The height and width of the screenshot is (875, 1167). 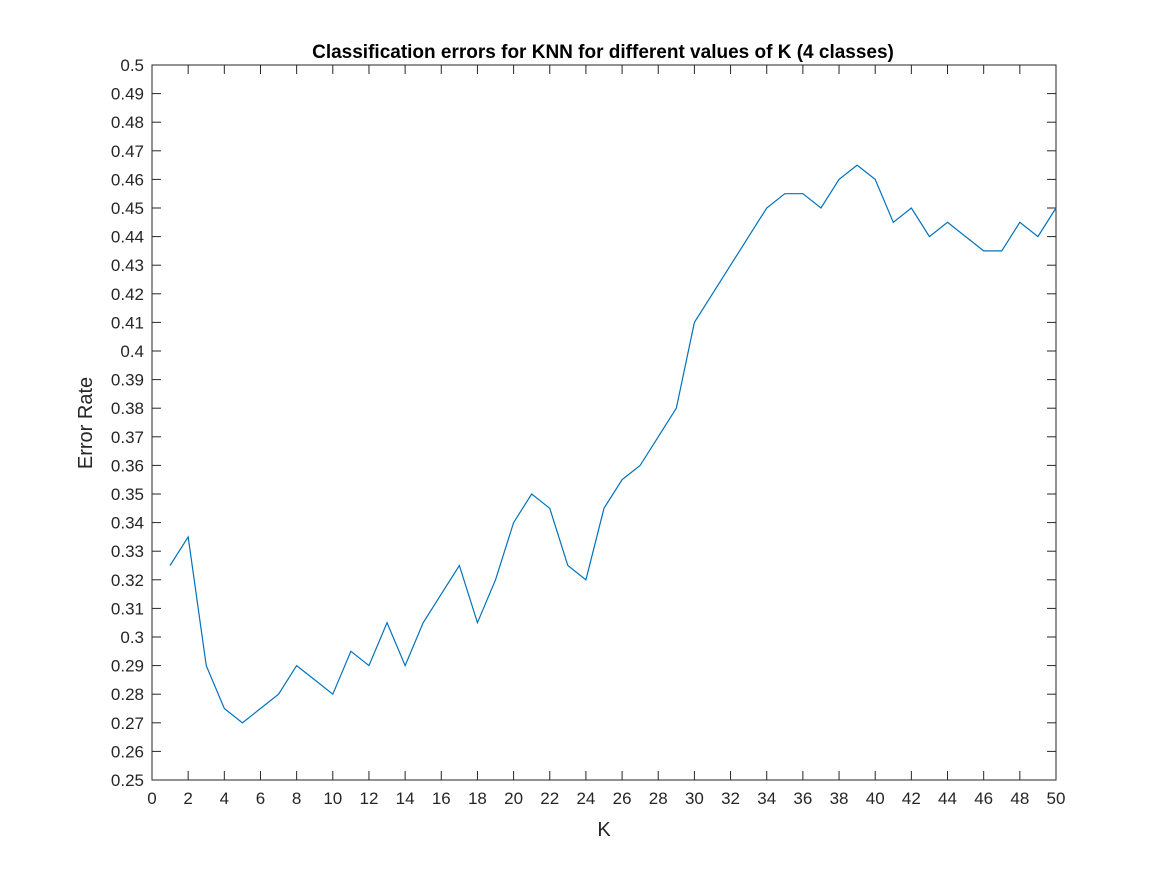 What do you see at coordinates (127, 122) in the screenshot?
I see `y-tick-label: 0.48` at bounding box center [127, 122].